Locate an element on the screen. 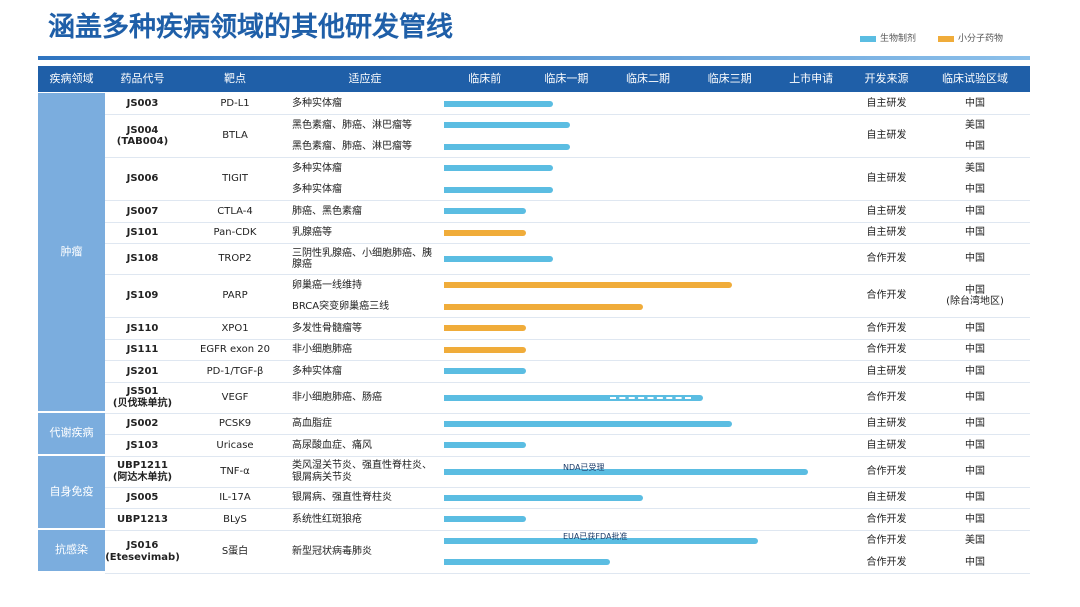 Image resolution: width=1080 pixels, height=607 pixels. target: BTLA is located at coordinates (235, 136).